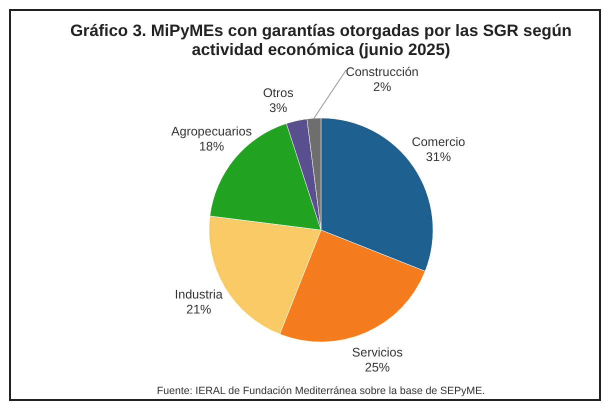 This screenshot has height=412, width=612. I want to click on slice-label: Comercio, so click(439, 142).